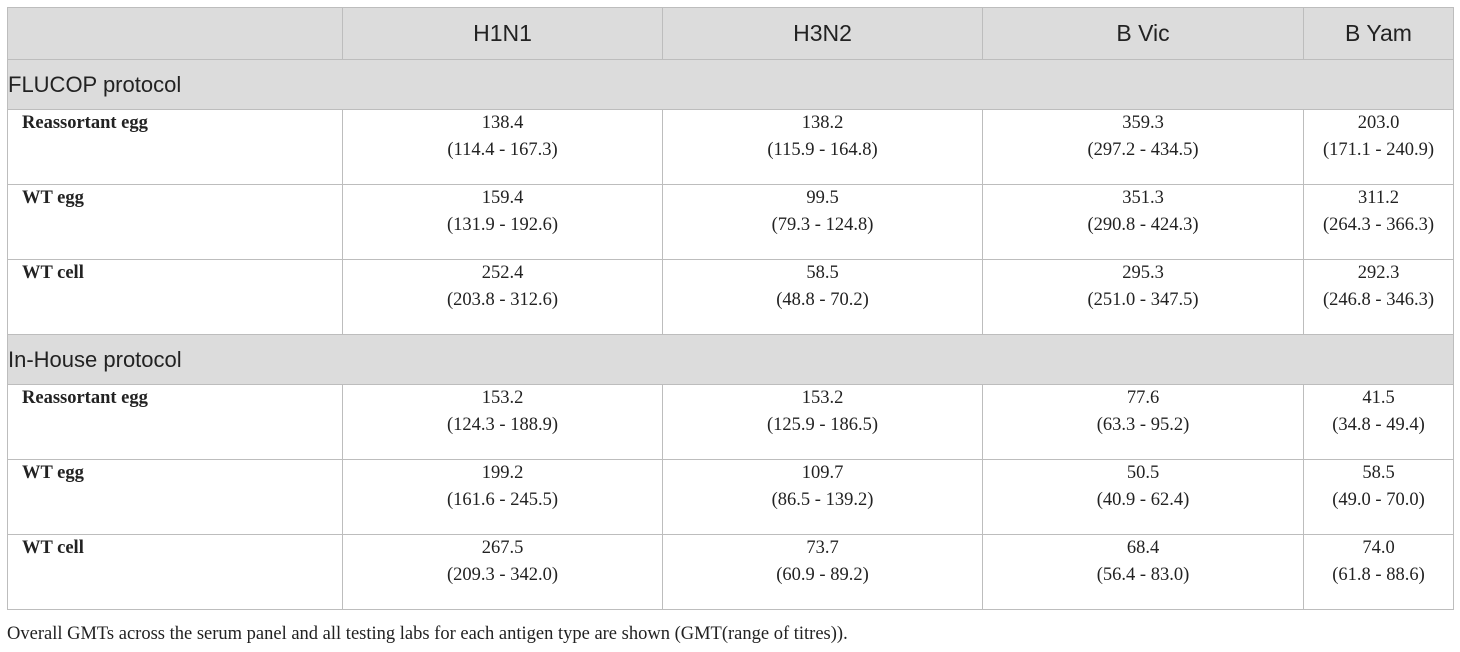 Image resolution: width=1460 pixels, height=652 pixels. Describe the element at coordinates (1143, 225) in the screenshot. I see `cell-range: (290.8 - 424.3)` at that location.